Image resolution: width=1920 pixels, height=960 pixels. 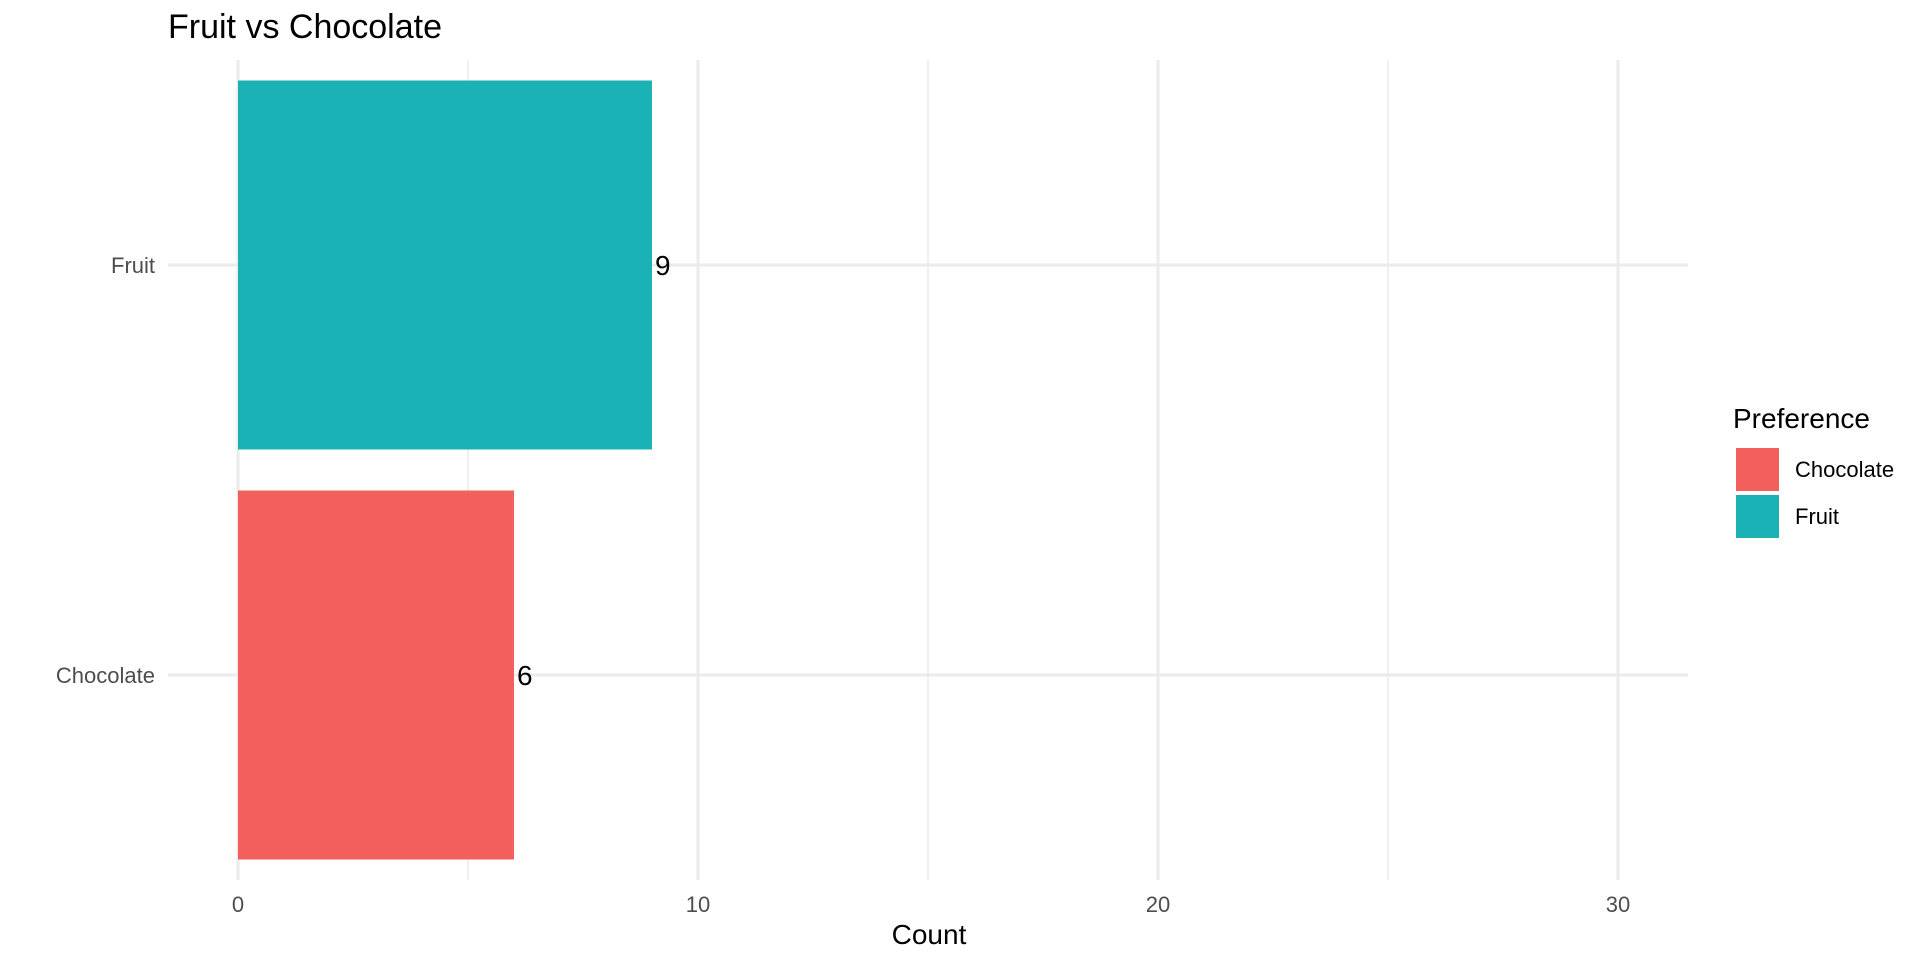 I want to click on x-tick-label-2: 20, so click(x=1158, y=904).